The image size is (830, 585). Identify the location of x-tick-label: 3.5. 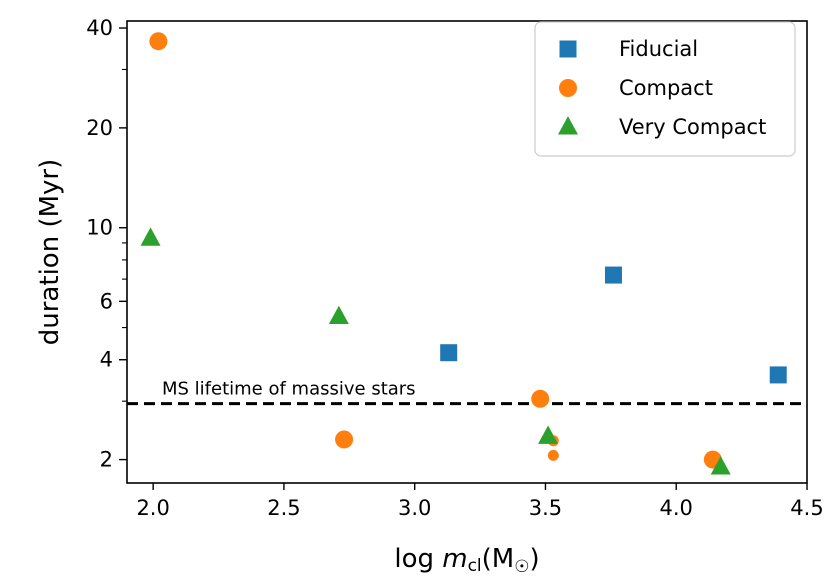
(545, 508).